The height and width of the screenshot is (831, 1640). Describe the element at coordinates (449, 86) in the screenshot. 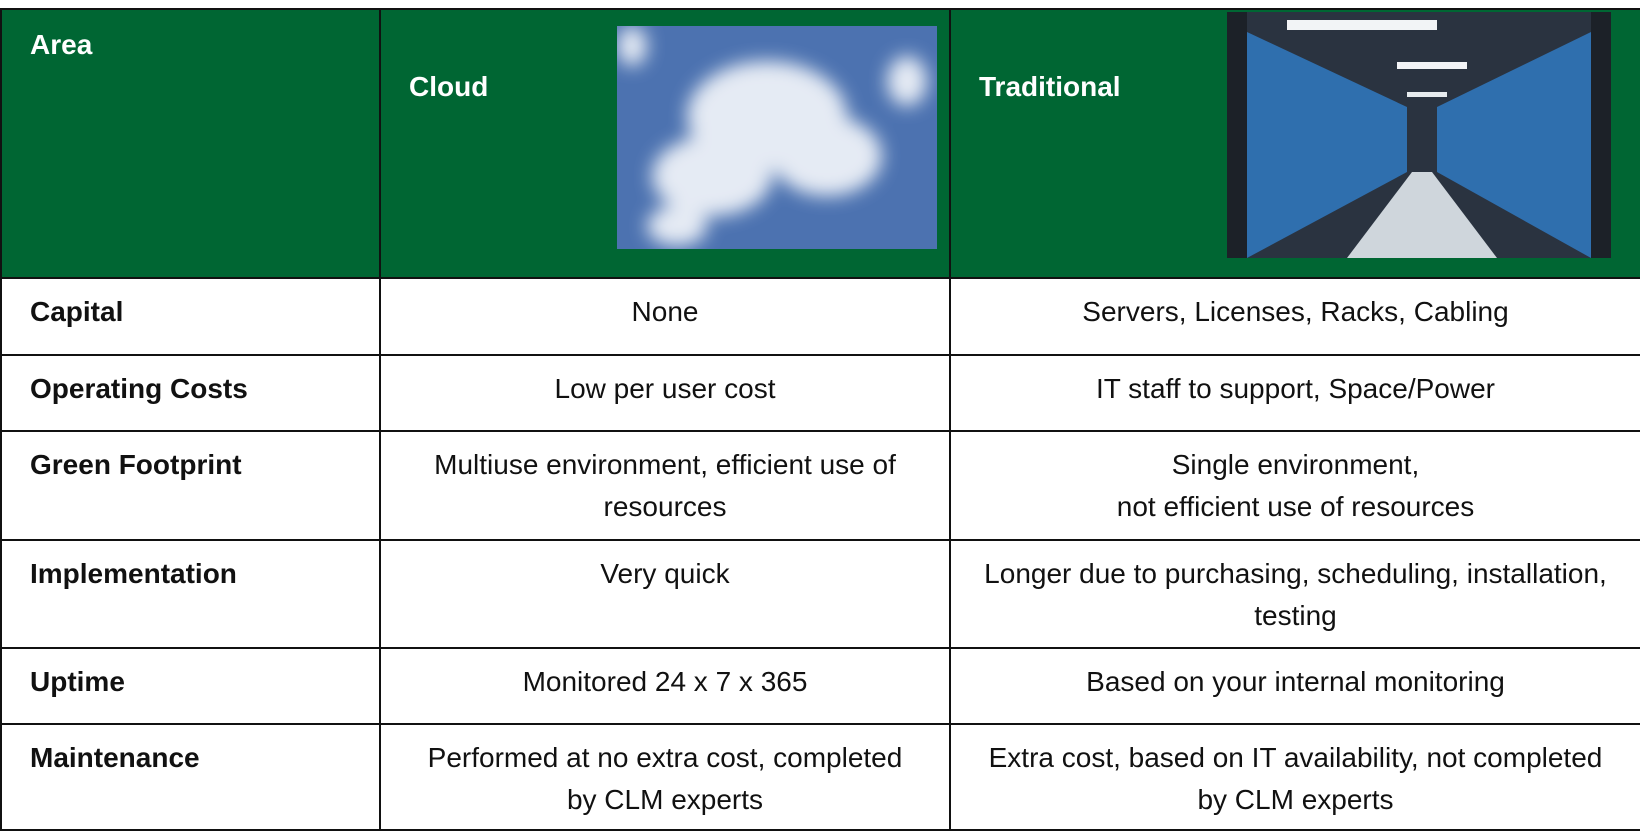

I see `header-text: Cloud` at that location.